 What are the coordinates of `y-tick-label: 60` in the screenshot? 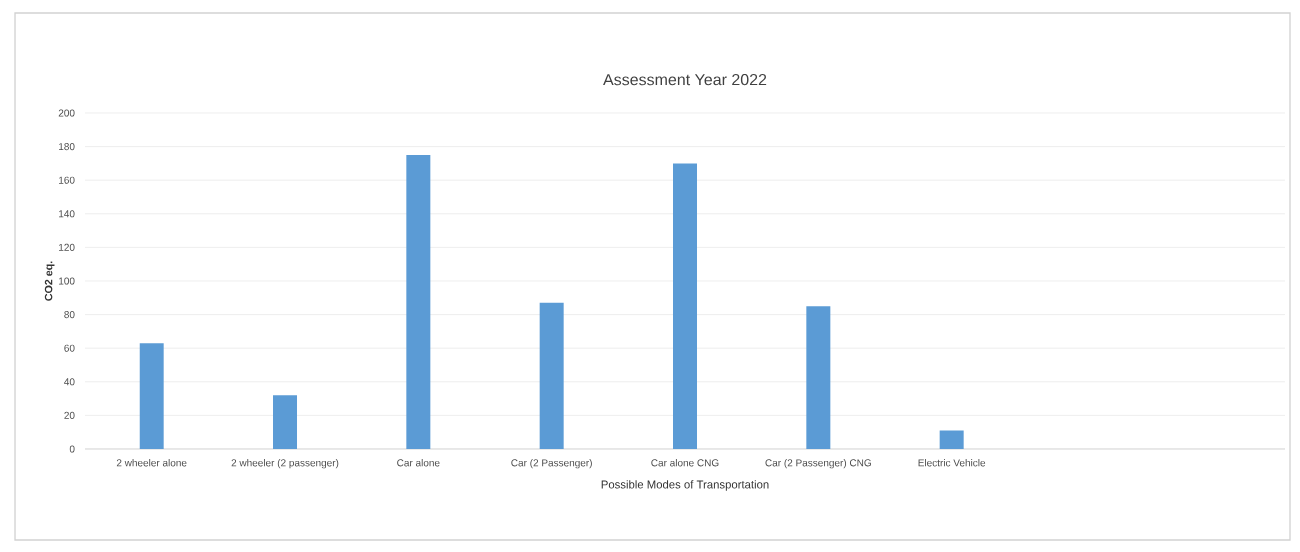 It's located at (69, 348).